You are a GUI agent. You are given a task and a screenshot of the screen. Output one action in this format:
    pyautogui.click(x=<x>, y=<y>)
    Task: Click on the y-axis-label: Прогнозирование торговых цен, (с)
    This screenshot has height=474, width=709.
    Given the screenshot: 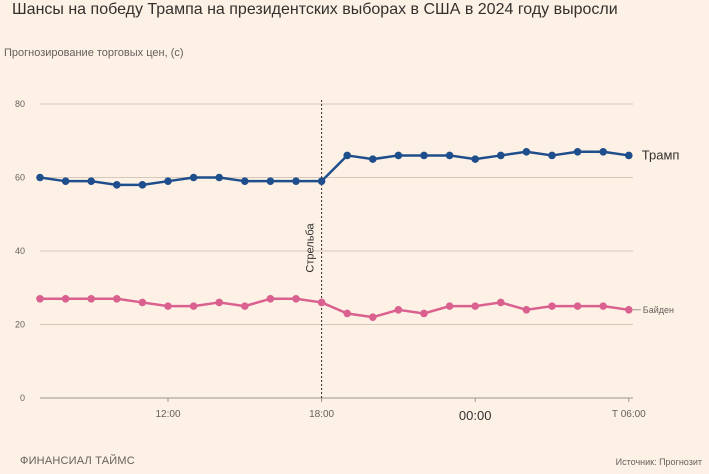 What is the action you would take?
    pyautogui.click(x=94, y=53)
    